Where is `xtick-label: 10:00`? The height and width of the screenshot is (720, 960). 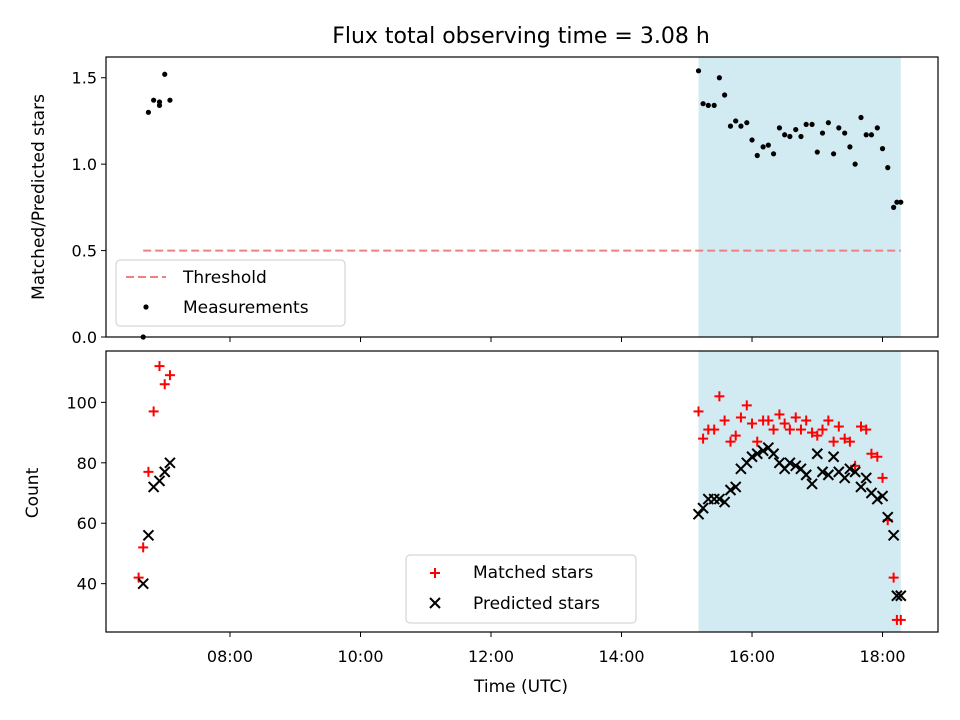
xtick-label: 10:00 is located at coordinates (360, 656).